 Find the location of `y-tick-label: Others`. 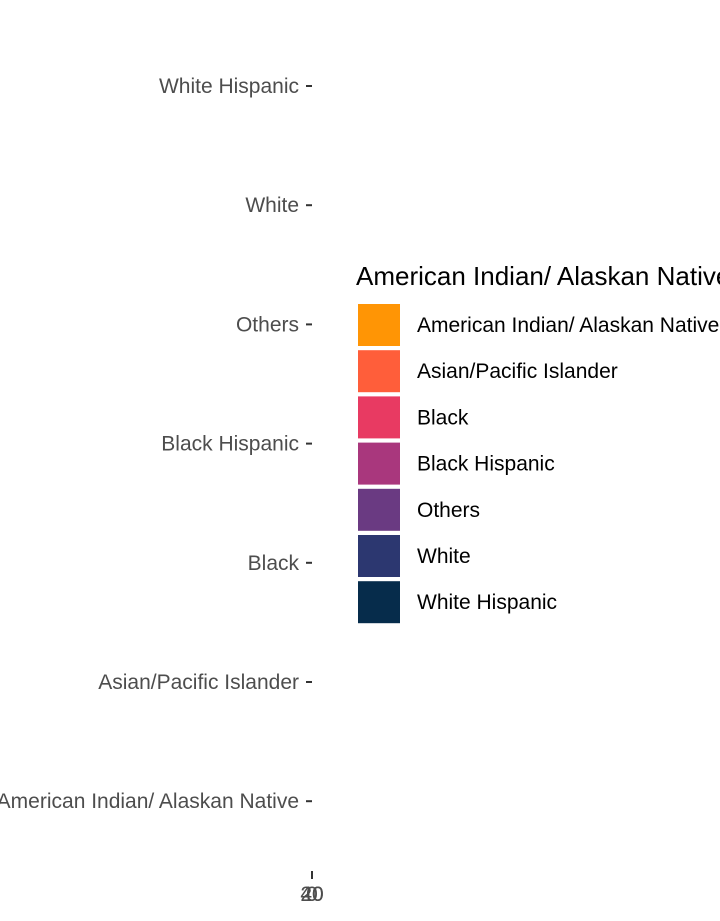

y-tick-label: Others is located at coordinates (267, 324).